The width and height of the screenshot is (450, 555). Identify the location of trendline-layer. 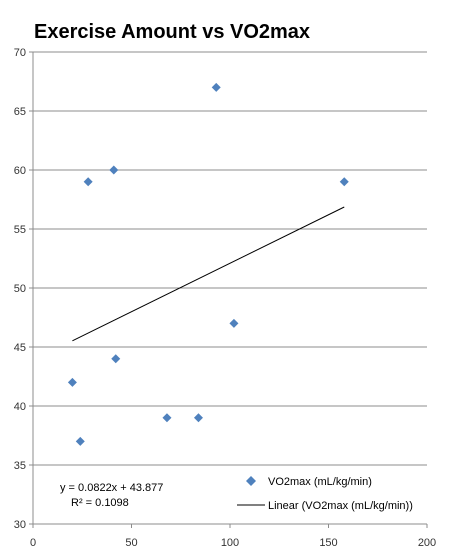
(208, 274).